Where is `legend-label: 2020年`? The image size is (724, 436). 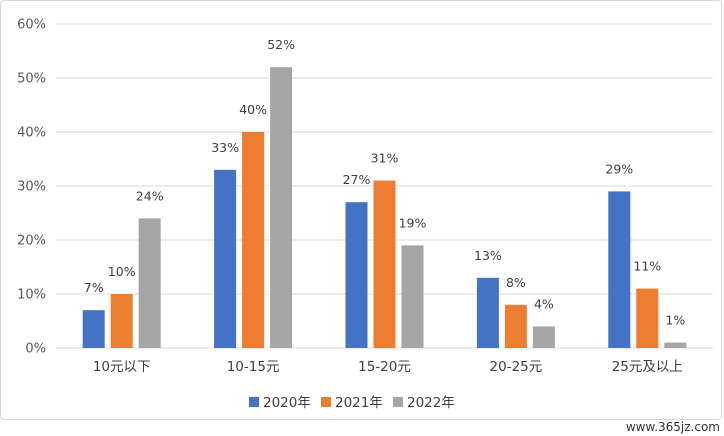 legend-label: 2020年 is located at coordinates (287, 403).